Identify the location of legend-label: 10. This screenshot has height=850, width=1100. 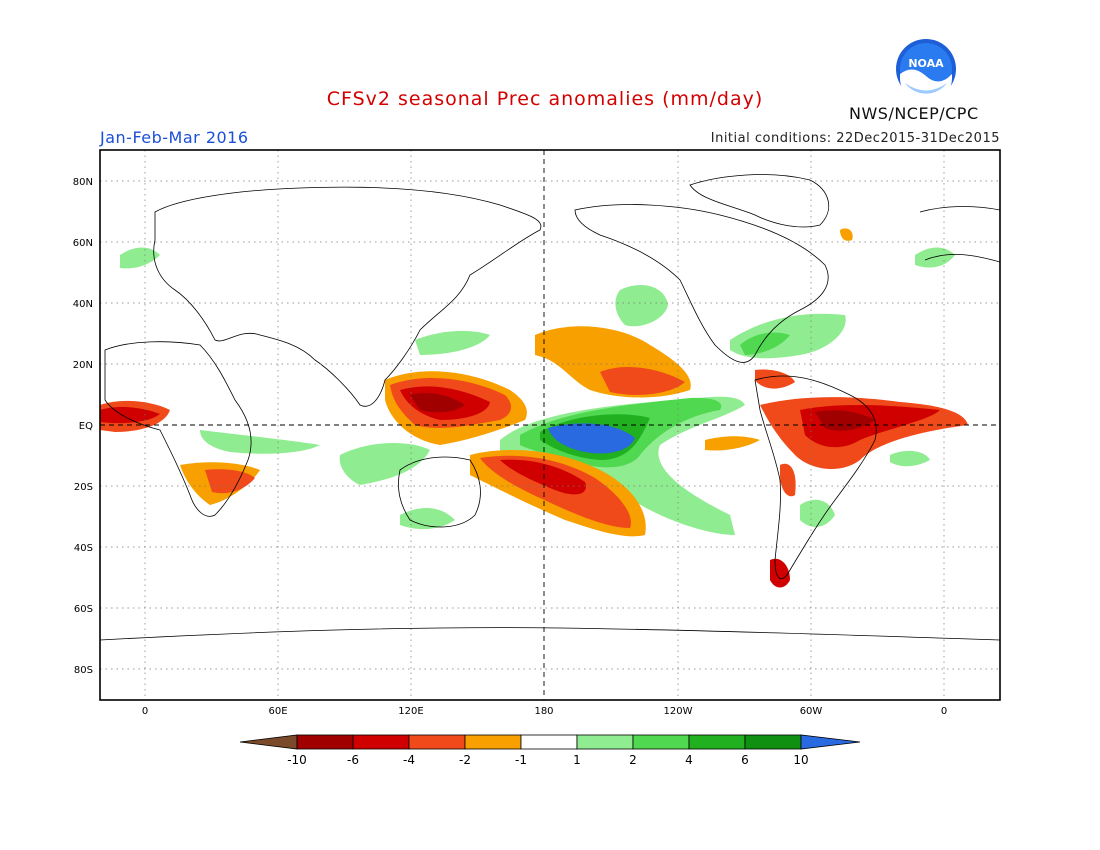
(800, 760).